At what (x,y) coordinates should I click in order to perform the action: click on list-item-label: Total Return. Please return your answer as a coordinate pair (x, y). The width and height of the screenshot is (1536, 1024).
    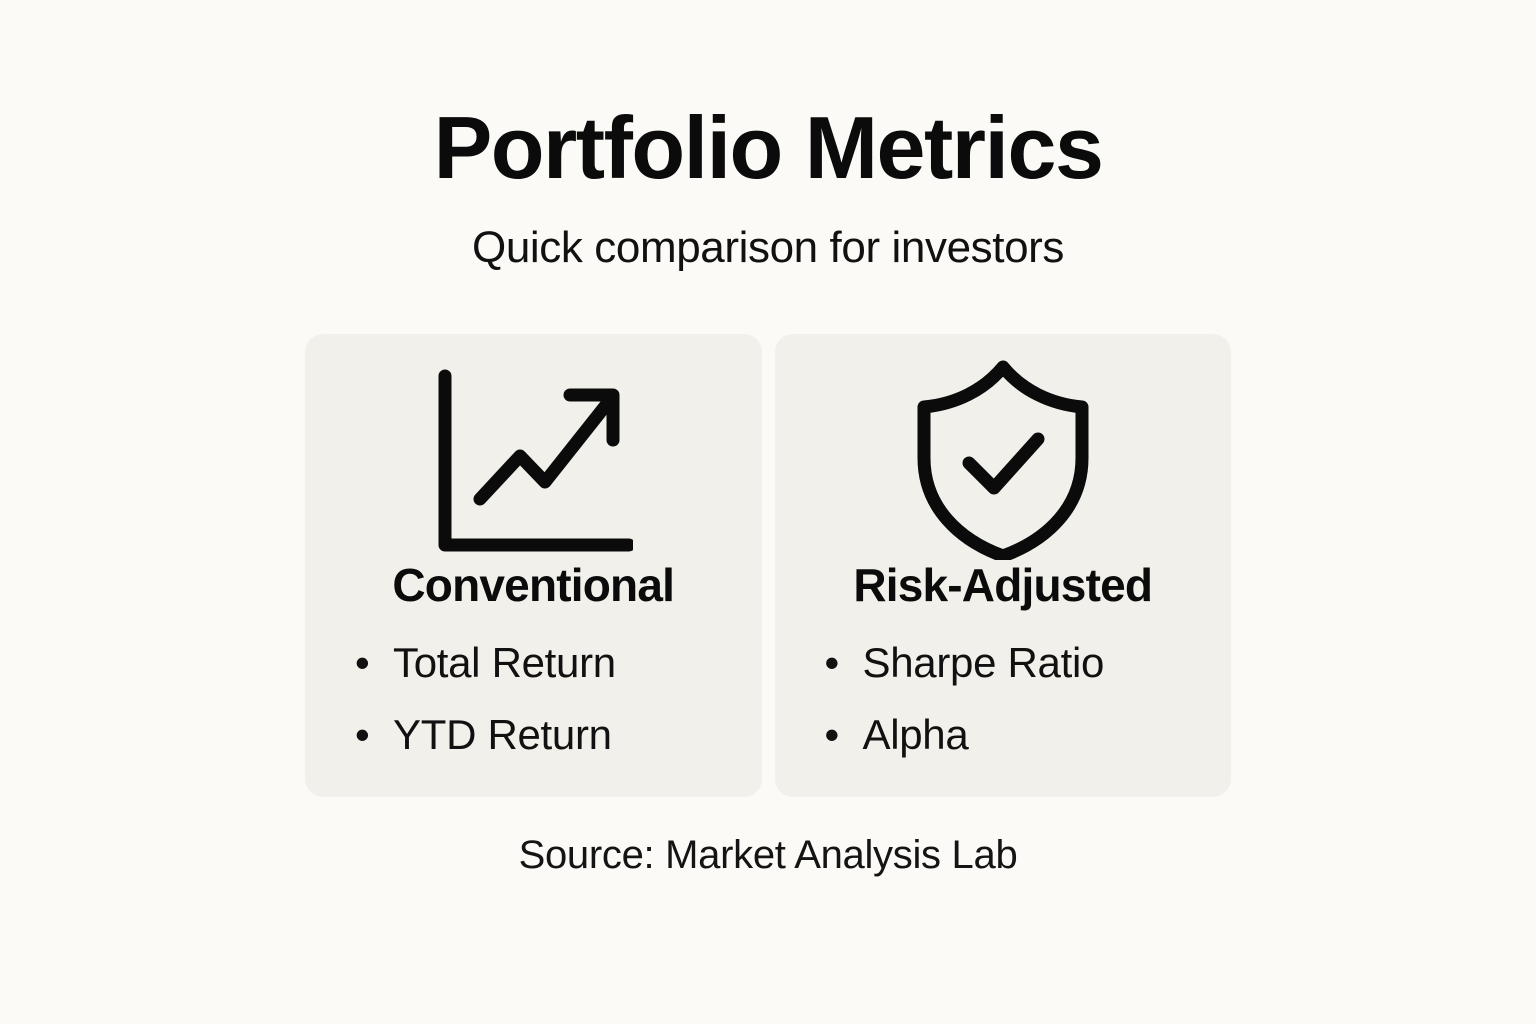
    Looking at the image, I should click on (504, 662).